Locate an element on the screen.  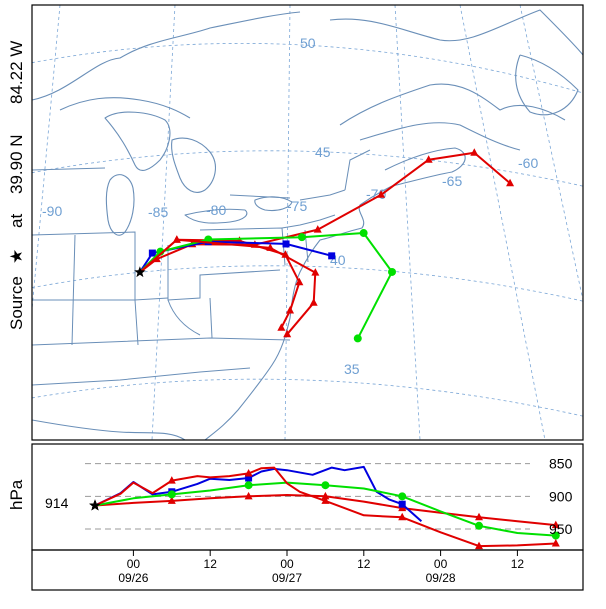
time-tick-label-0: 00 is located at coordinates (134, 564).